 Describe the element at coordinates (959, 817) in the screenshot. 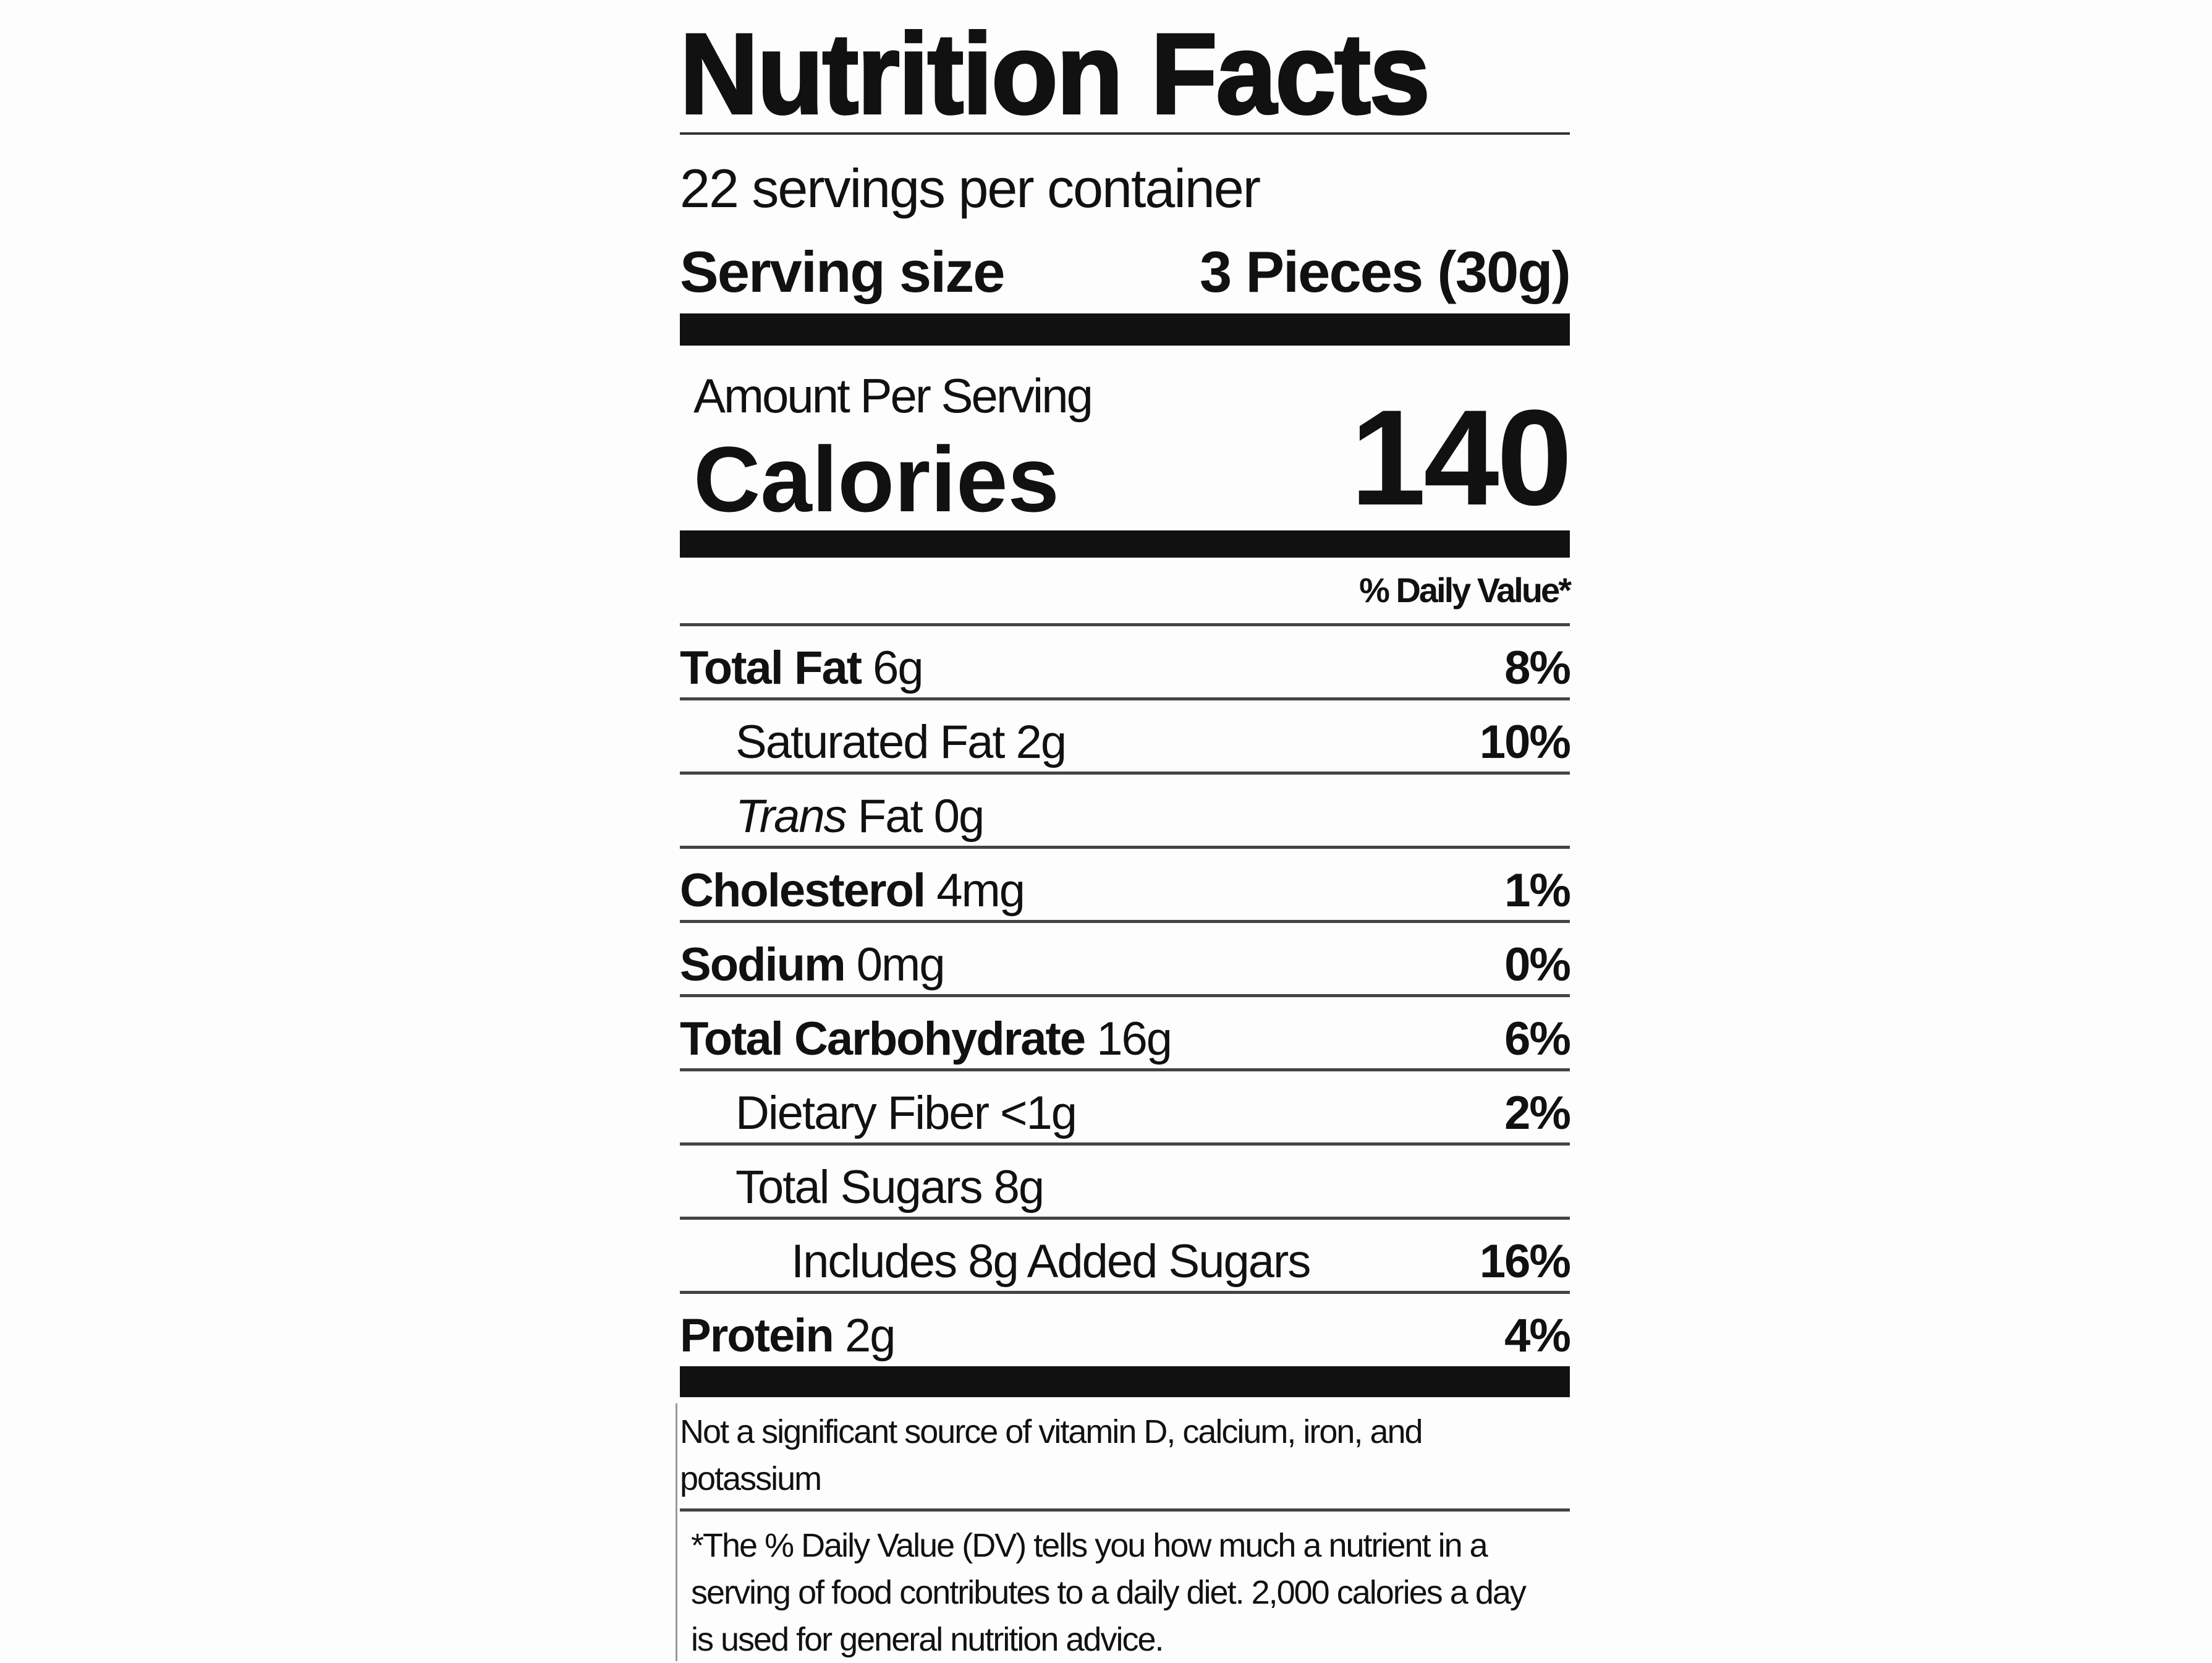

I see `nutrient-amount: 0g` at that location.